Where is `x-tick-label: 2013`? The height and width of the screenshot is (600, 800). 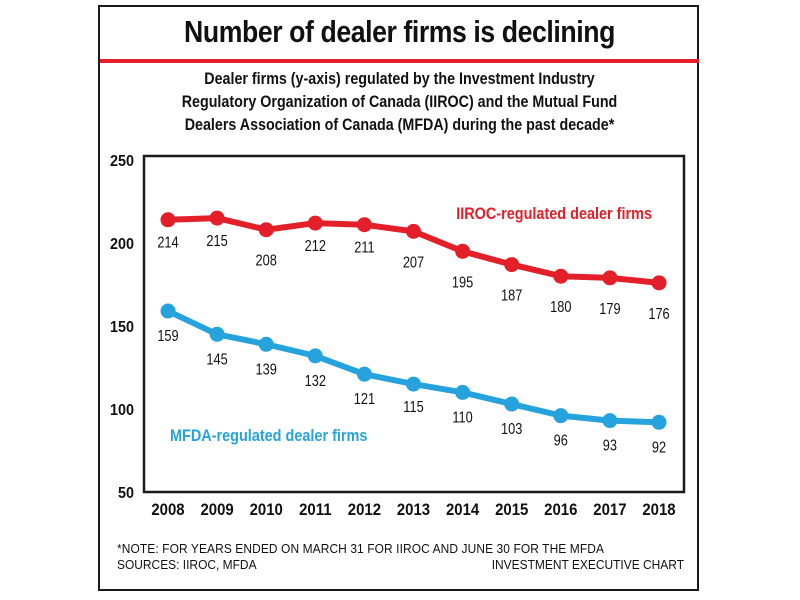 x-tick-label: 2013 is located at coordinates (413, 510).